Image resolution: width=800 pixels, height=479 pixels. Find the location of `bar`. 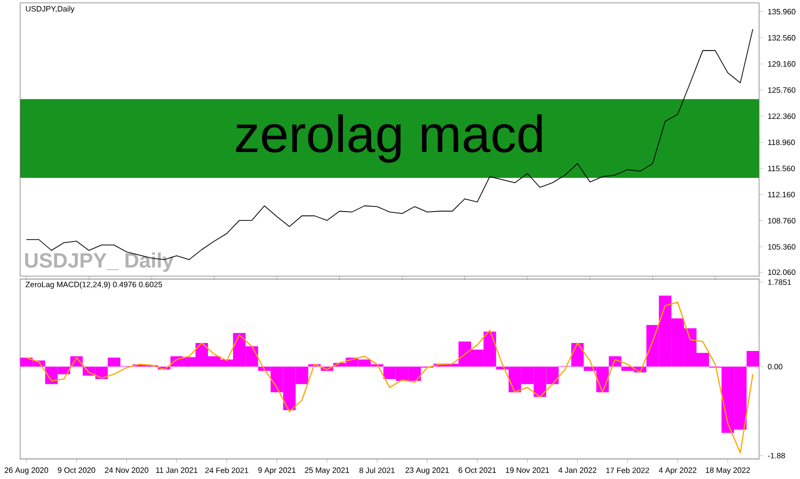

bar is located at coordinates (753, 359).